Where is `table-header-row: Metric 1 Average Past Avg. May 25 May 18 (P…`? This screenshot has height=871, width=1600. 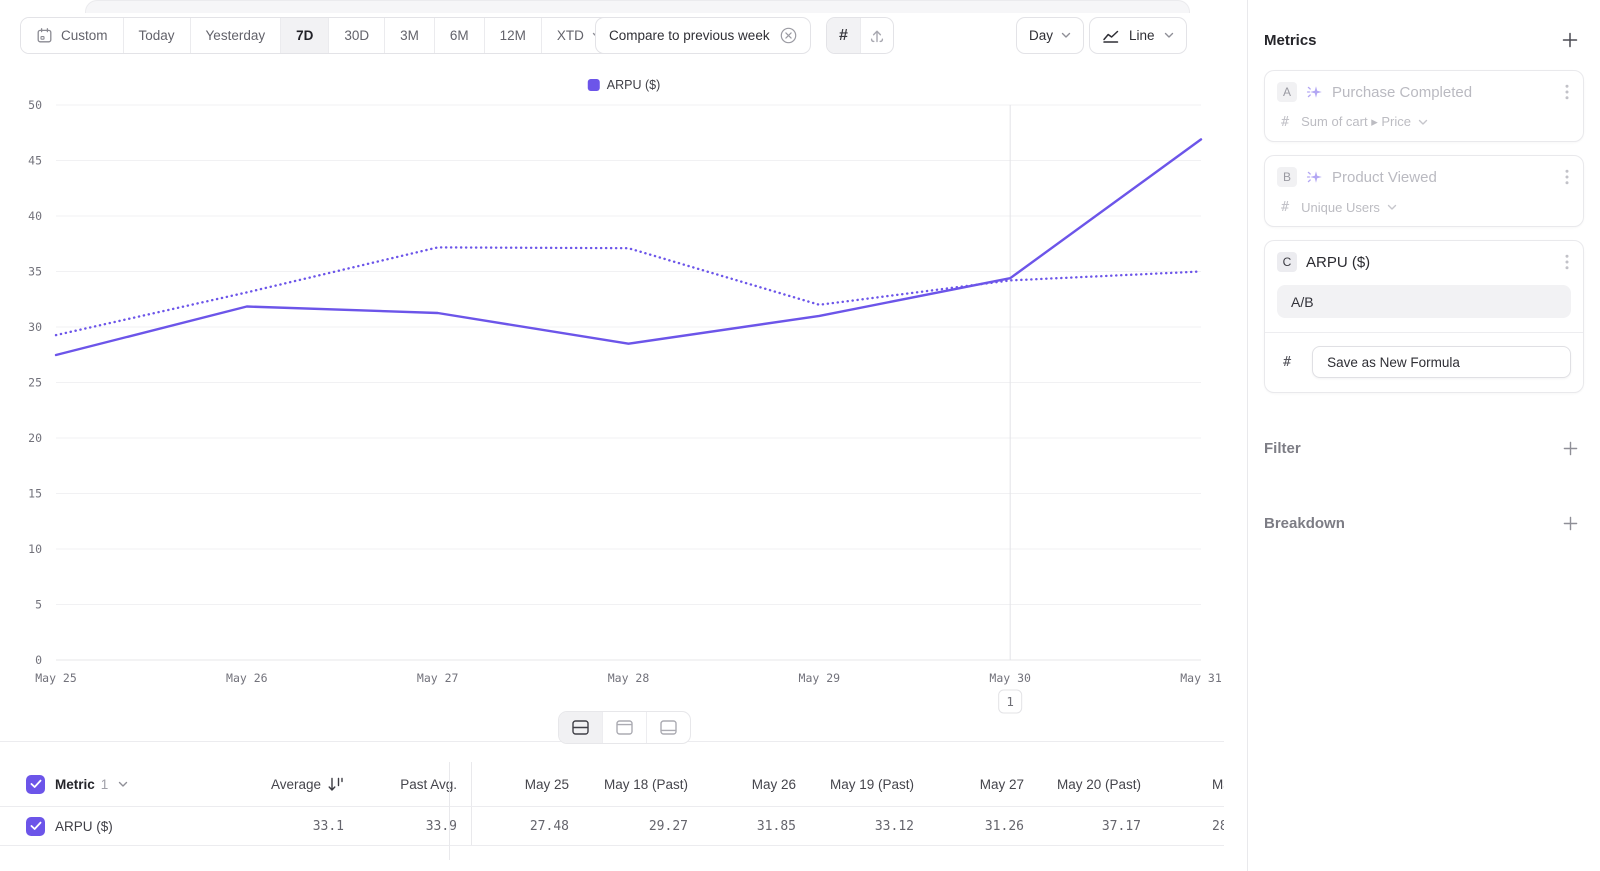 table-header-row: Metric 1 Average Past Avg. May 25 May 18 (P… is located at coordinates (612, 784).